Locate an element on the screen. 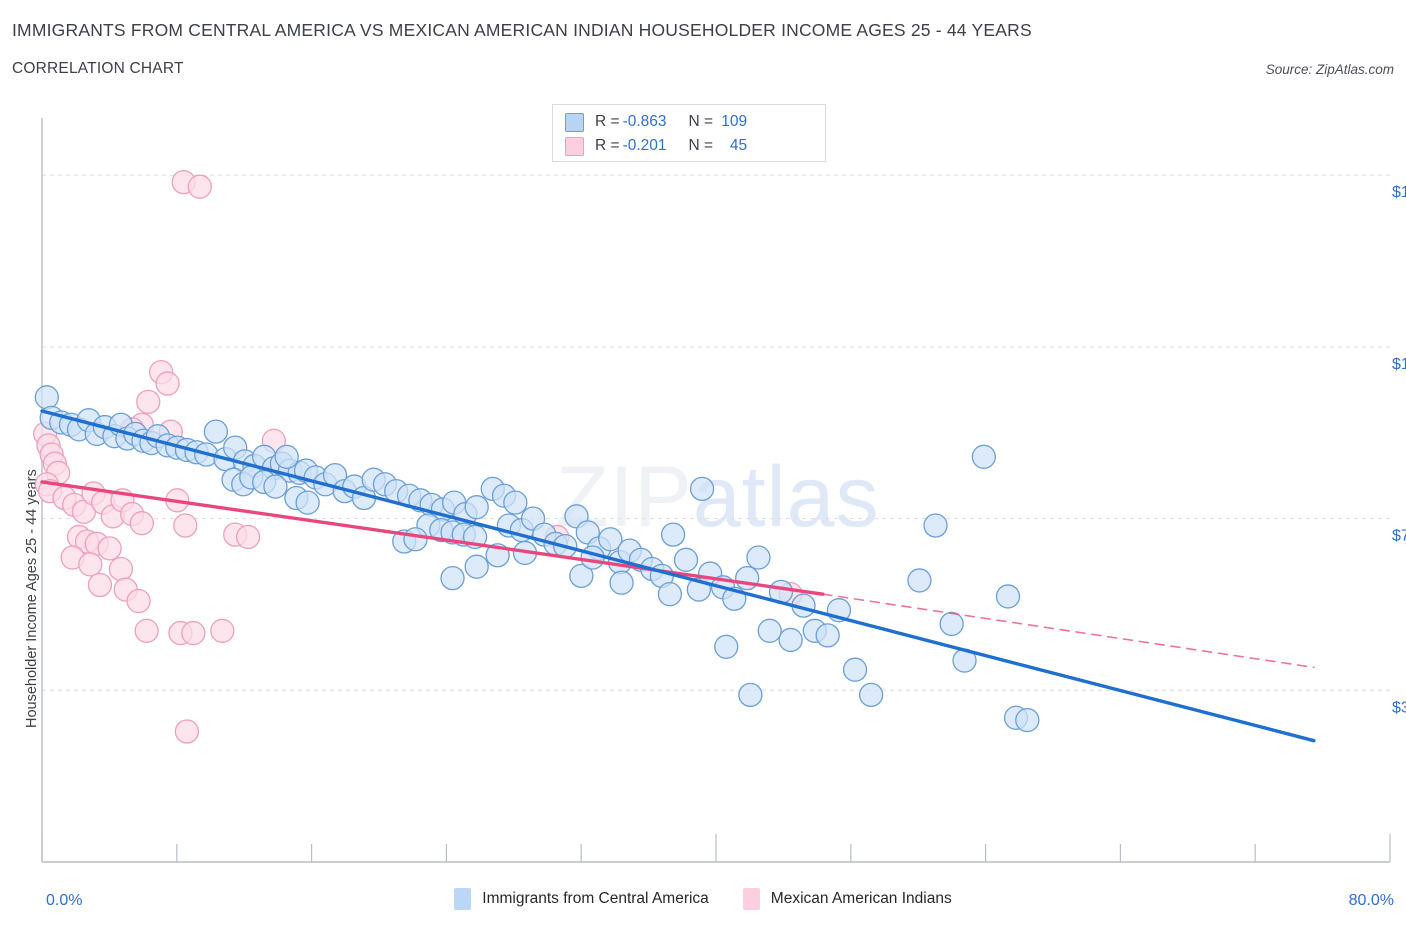  legend-row-pink: R = -0.201 N = 45 is located at coordinates (690, 146).